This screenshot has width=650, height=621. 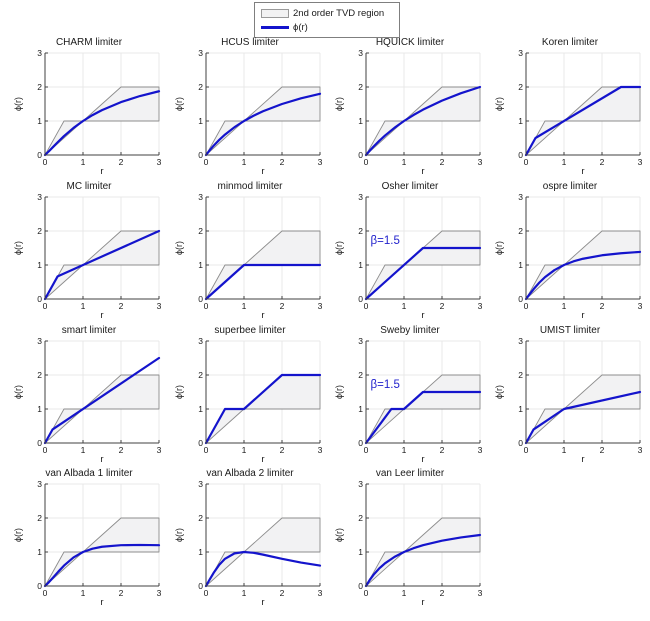 I want to click on subplot-title: HQUICK limiter, so click(x=410, y=42).